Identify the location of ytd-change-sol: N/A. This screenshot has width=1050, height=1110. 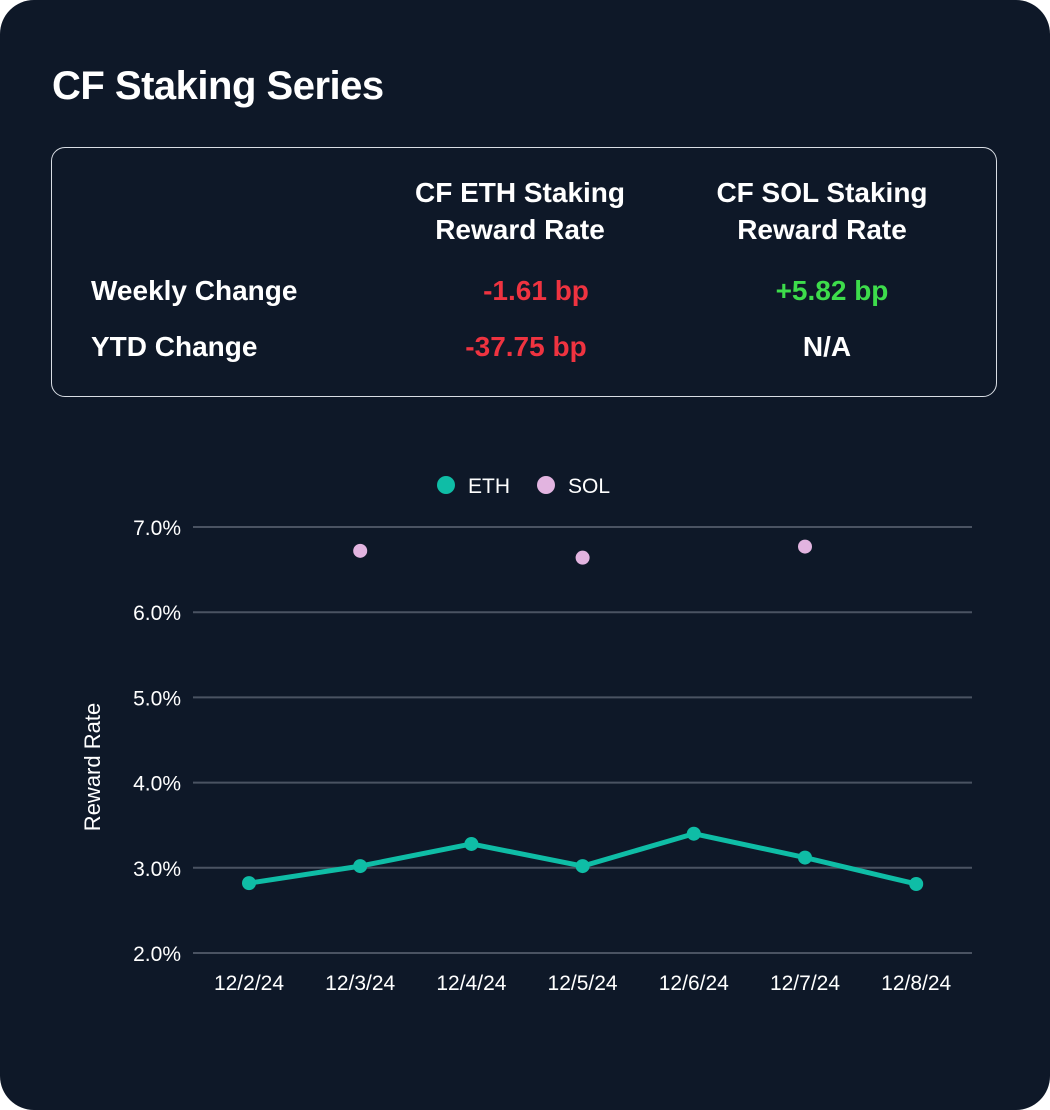
(827, 346).